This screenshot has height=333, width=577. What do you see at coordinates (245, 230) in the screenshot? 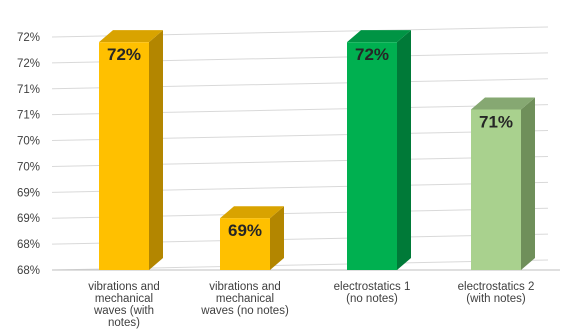
I see `data-label: 69%` at bounding box center [245, 230].